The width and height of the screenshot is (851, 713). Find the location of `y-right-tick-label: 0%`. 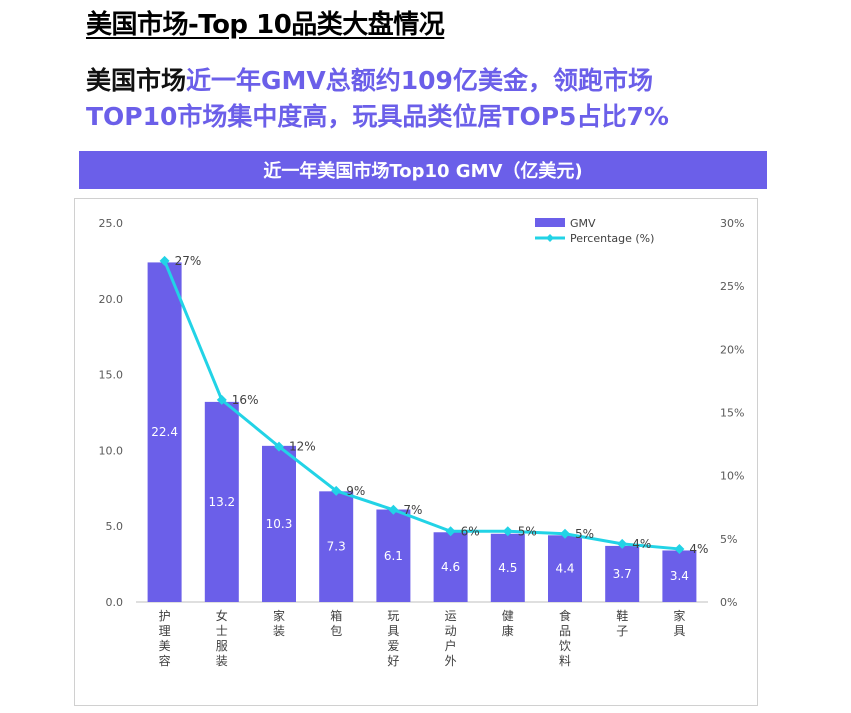

y-right-tick-label: 0% is located at coordinates (728, 602).